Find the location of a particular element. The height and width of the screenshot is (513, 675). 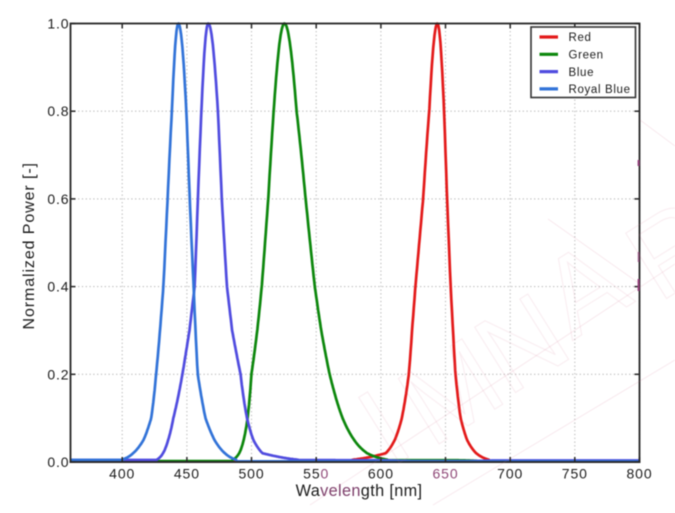

svg-text: 650 is located at coordinates (445, 474).